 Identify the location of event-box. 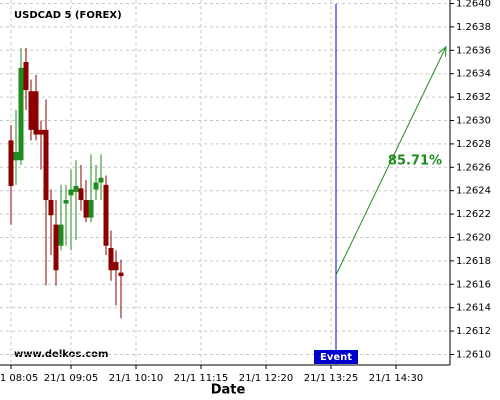
(336, 357).